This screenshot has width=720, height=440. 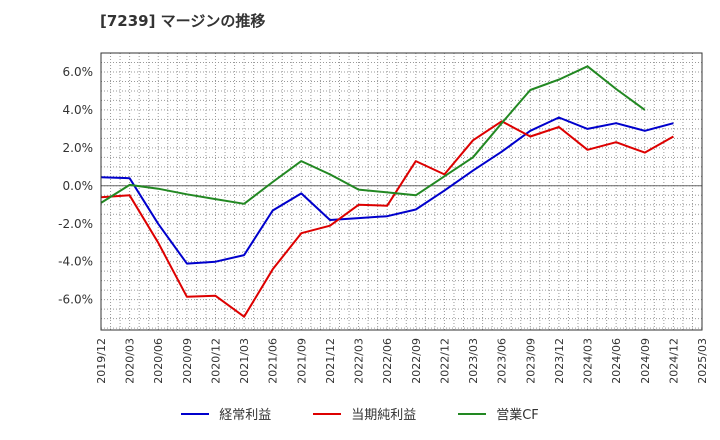 I want to click on x-tick-label: 2024/06, so click(x=616, y=361).